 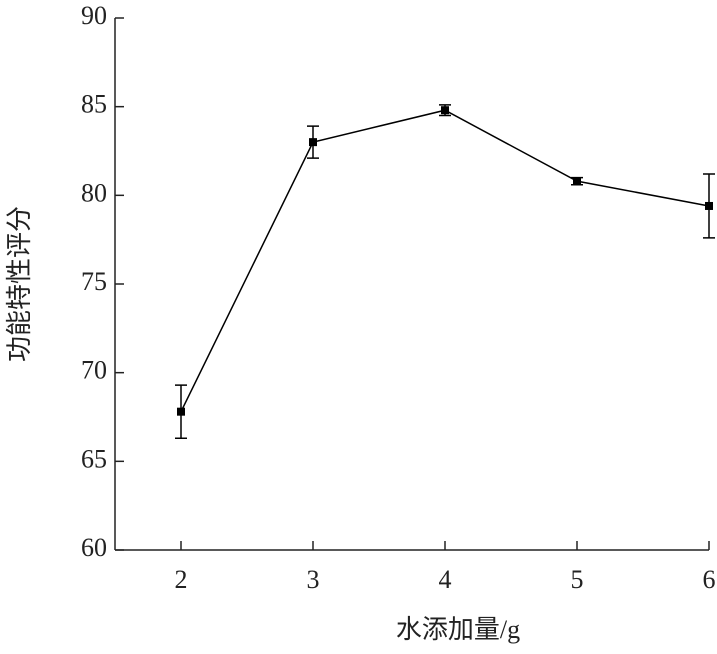 What do you see at coordinates (94, 192) in the screenshot?
I see `y-tick-label: 80` at bounding box center [94, 192].